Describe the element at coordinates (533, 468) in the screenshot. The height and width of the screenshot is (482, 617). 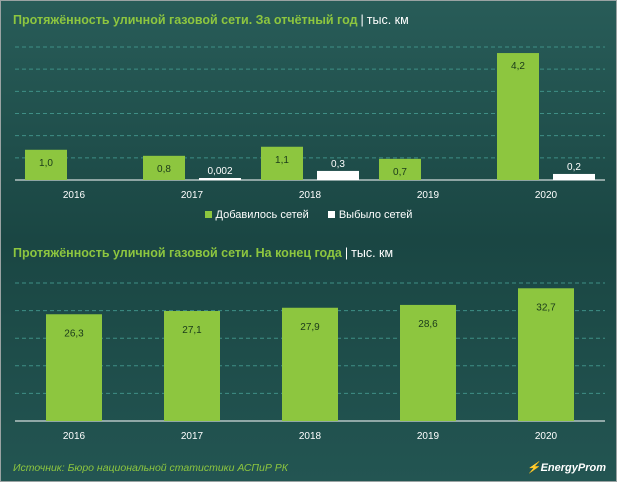
I see `bolt-icon: ⚡` at that location.